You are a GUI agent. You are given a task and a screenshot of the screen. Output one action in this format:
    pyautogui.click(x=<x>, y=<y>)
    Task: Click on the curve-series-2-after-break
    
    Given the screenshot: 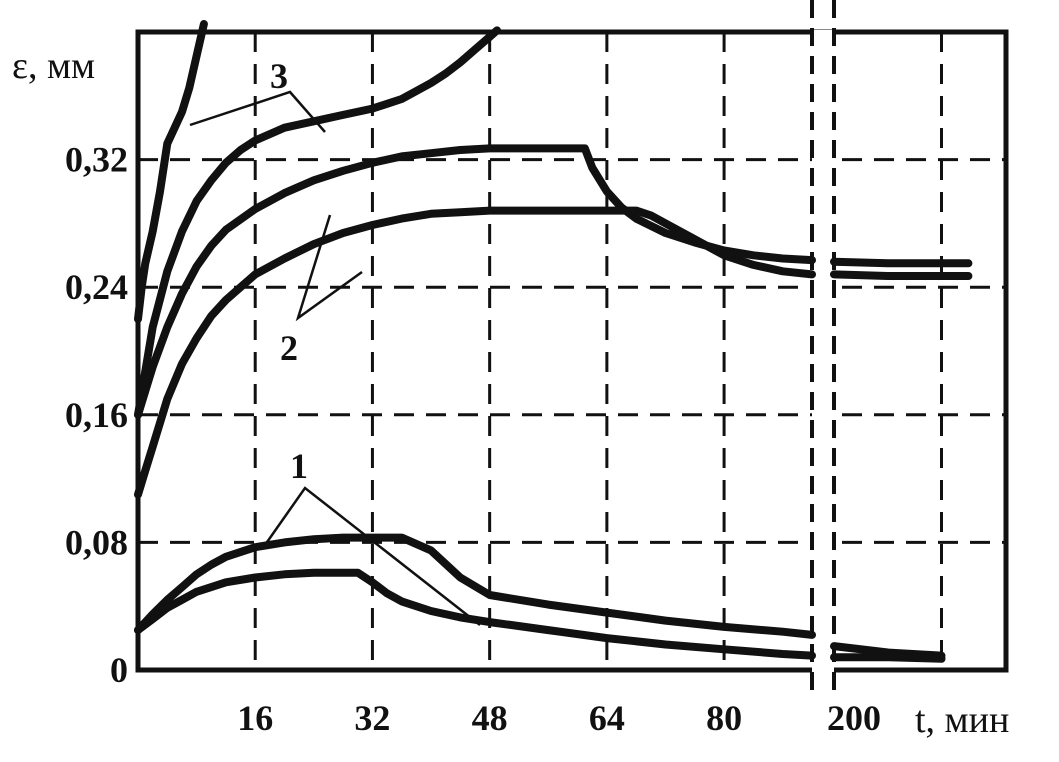 What is the action you would take?
    pyautogui.click(x=888, y=658)
    